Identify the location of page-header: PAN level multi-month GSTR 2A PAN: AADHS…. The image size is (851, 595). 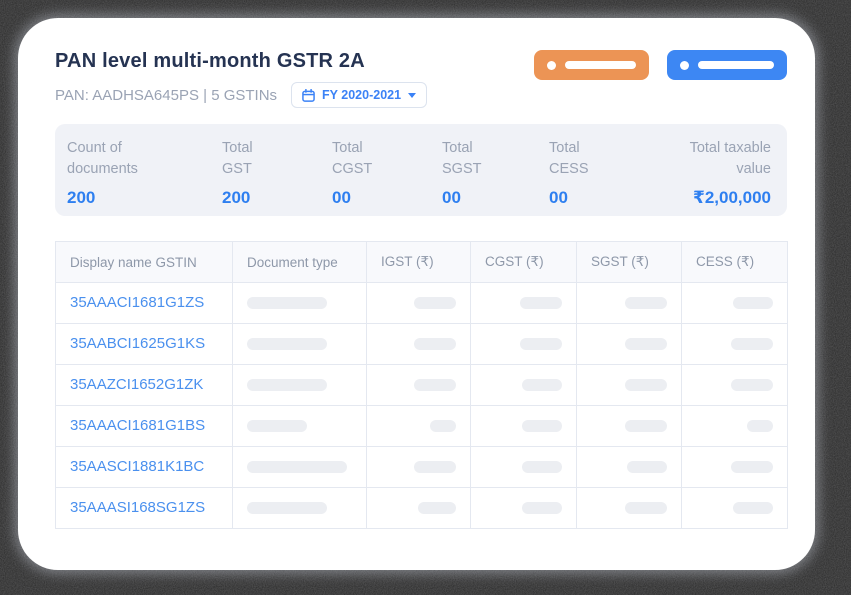
(421, 79).